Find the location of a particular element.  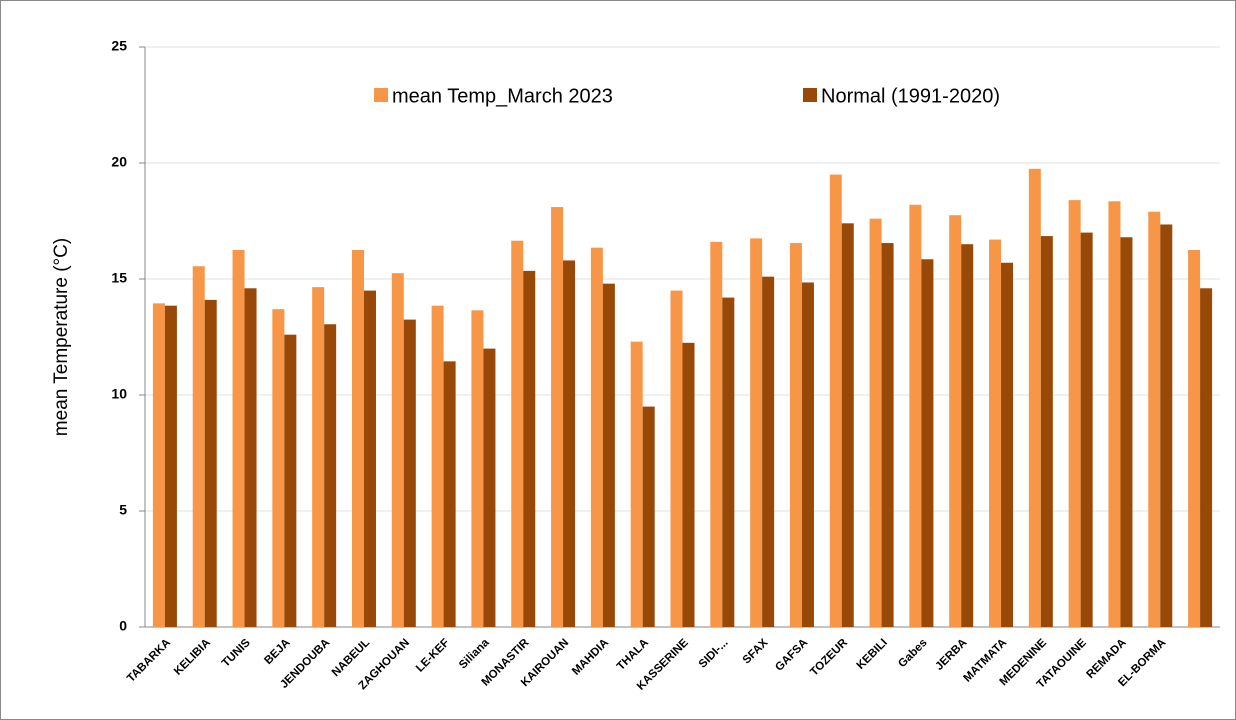

legend-label: mean Temp_March 2023 is located at coordinates (502, 96).